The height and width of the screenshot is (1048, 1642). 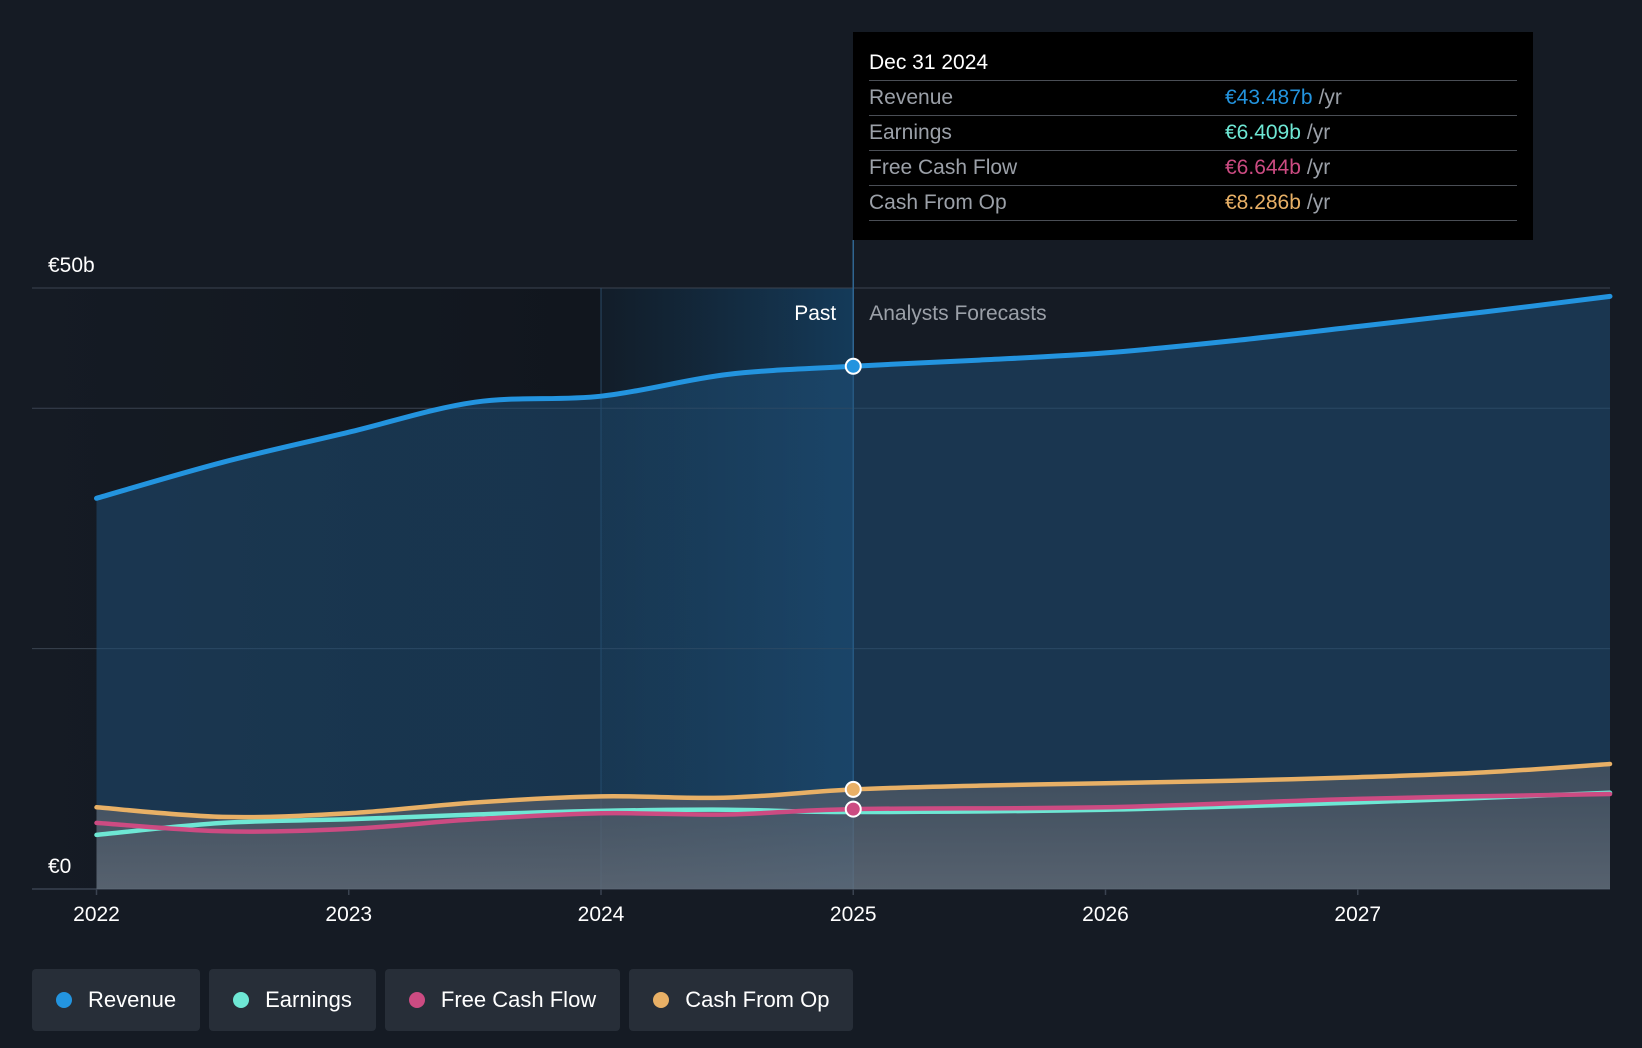 I want to click on cash-from-op-area, so click(x=853, y=826).